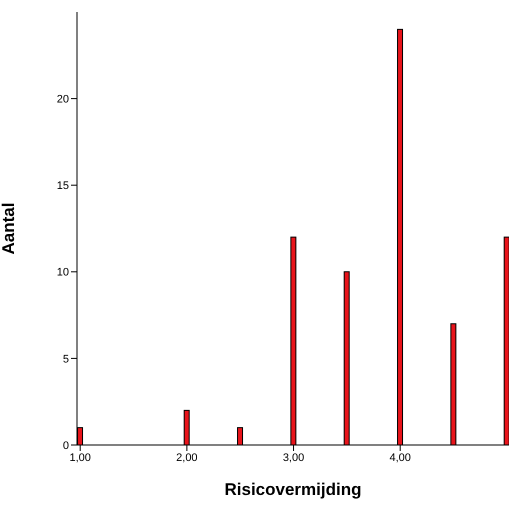 The width and height of the screenshot is (509, 513). Describe the element at coordinates (65, 359) in the screenshot. I see `y-tick-label: 5` at that location.